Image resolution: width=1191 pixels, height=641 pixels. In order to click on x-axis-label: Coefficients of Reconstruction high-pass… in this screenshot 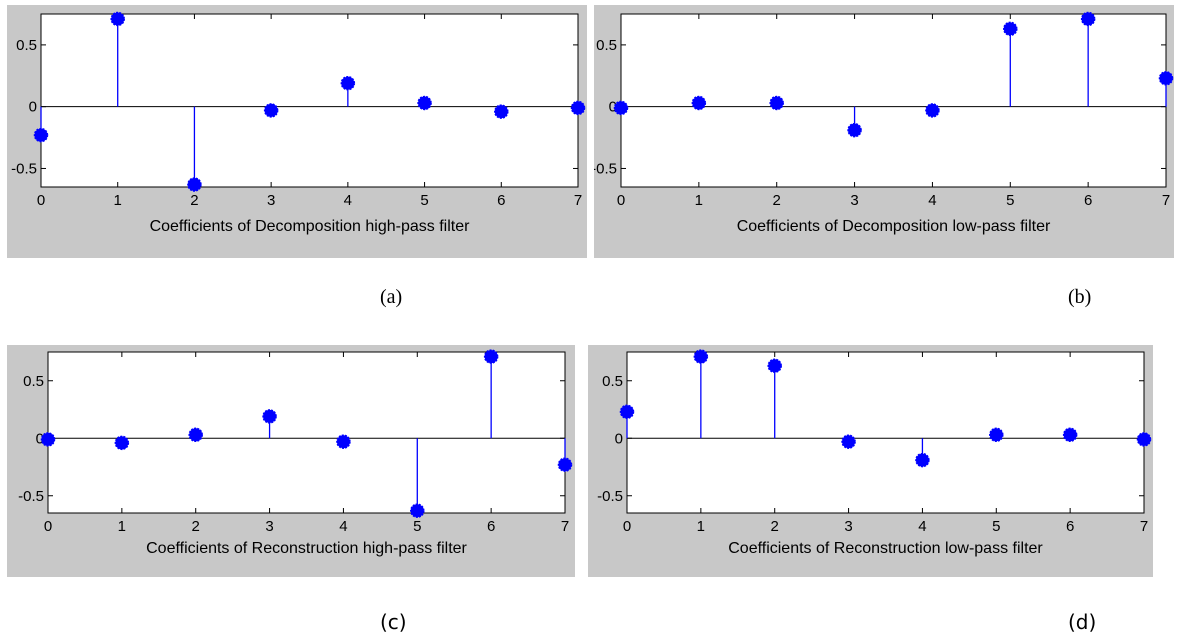, I will do `click(306, 548)`.